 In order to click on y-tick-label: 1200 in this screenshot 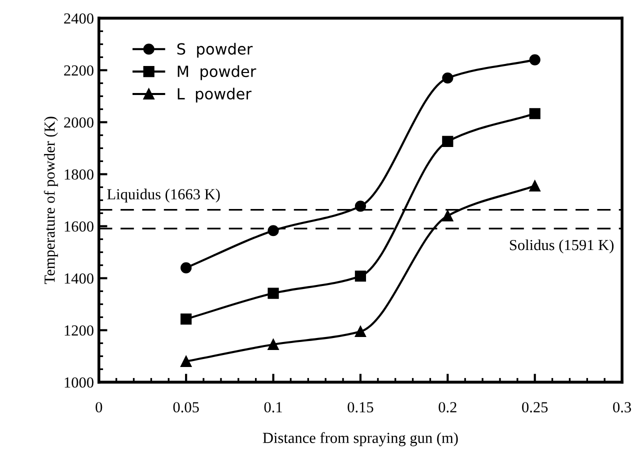, I will do `click(79, 330)`.